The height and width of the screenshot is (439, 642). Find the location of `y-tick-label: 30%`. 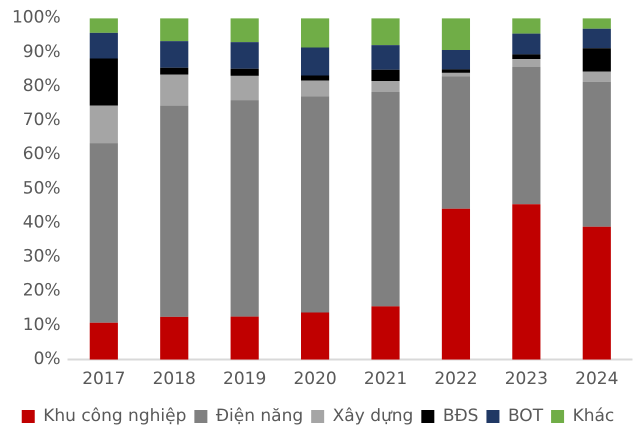

y-tick-label: 30% is located at coordinates (41, 256).